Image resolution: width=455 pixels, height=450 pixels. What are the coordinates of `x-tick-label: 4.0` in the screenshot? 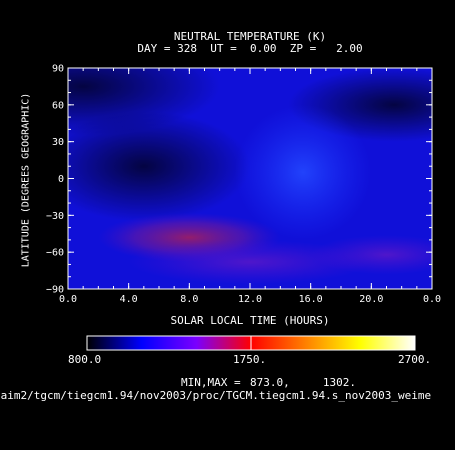 It's located at (129, 299).